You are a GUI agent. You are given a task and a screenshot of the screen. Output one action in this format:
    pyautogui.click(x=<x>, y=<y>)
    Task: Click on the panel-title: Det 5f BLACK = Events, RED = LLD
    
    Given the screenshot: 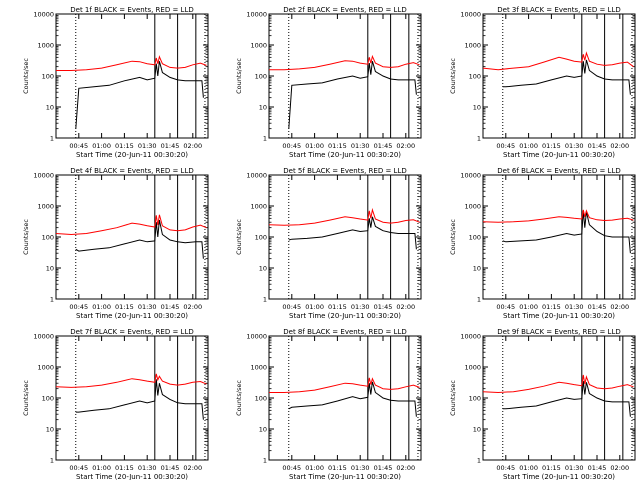 What is the action you would take?
    pyautogui.click(x=344, y=171)
    